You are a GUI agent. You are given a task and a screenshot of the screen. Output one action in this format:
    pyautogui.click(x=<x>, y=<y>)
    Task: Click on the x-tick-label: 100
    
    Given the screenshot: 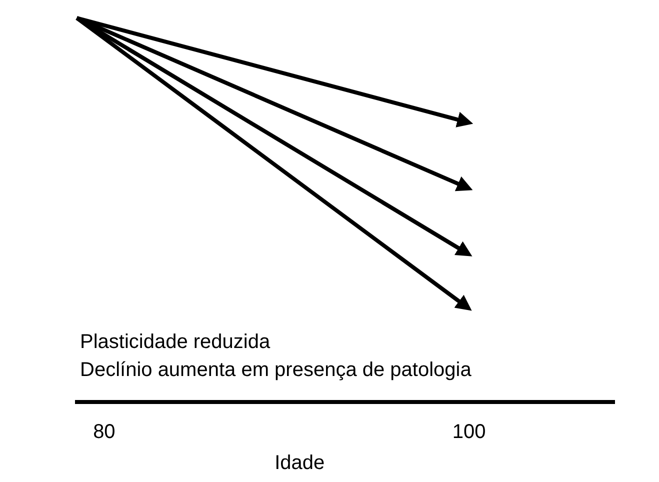 What is the action you would take?
    pyautogui.click(x=469, y=432)
    